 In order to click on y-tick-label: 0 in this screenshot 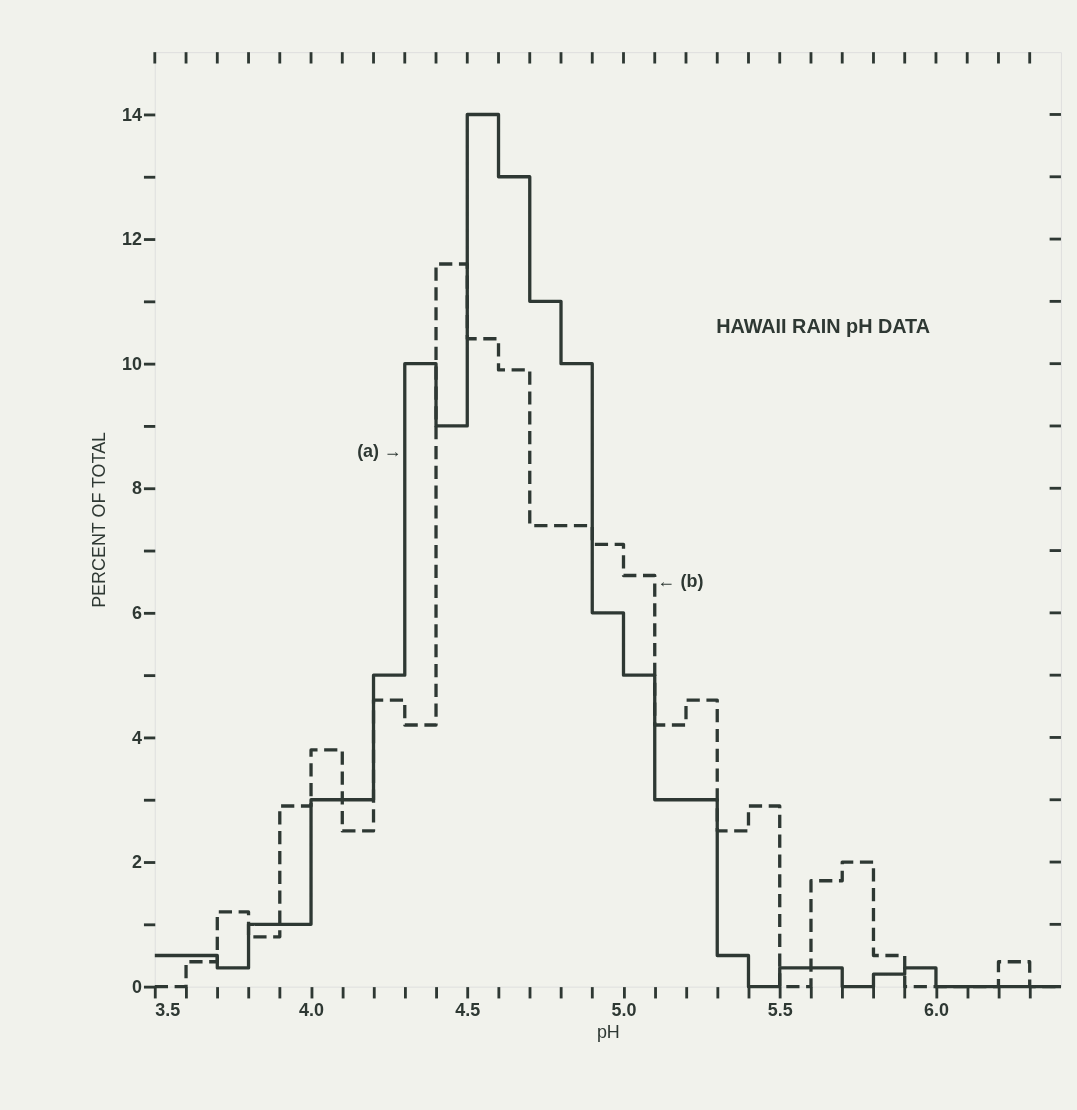, I will do `click(137, 986)`.